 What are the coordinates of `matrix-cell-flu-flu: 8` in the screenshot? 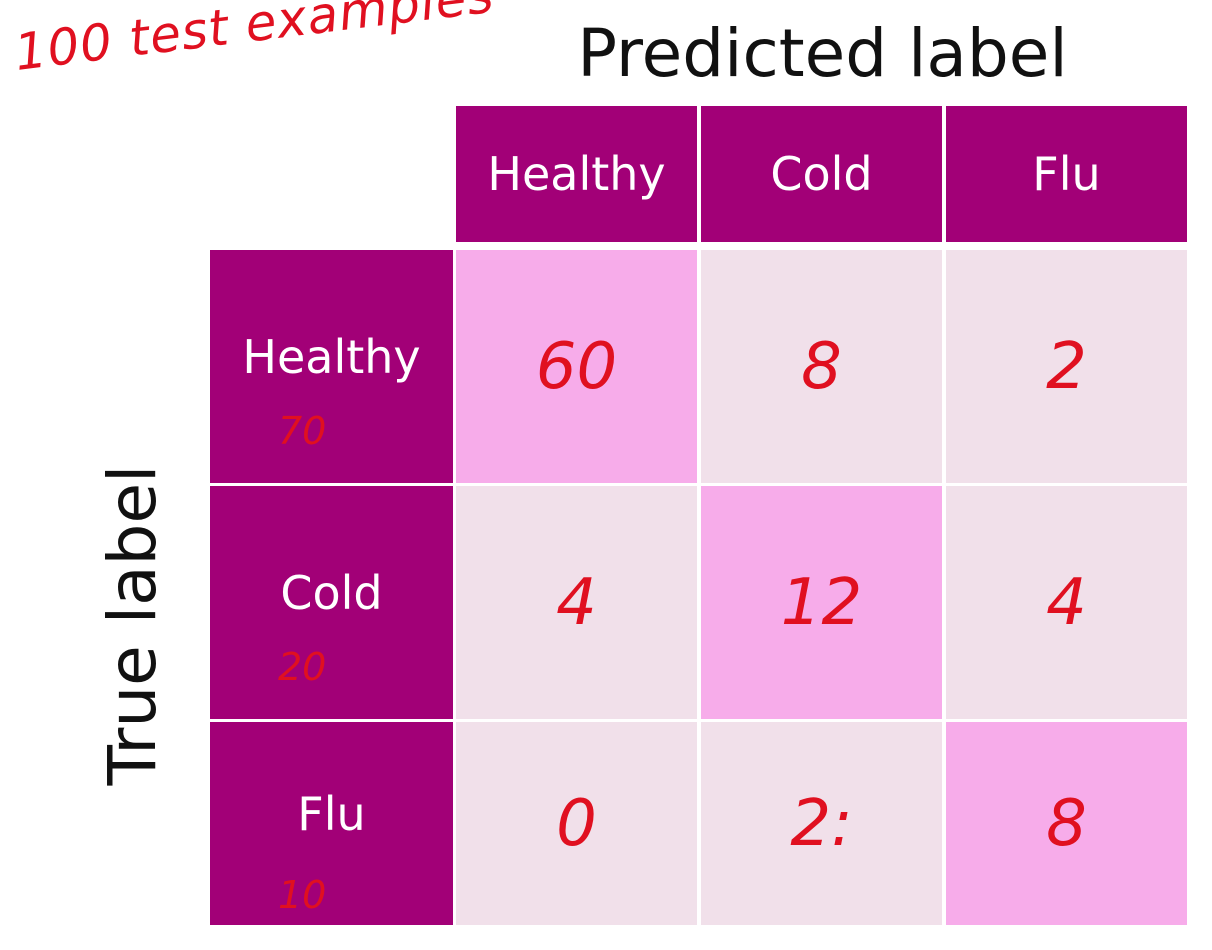 It's located at (1066, 823).